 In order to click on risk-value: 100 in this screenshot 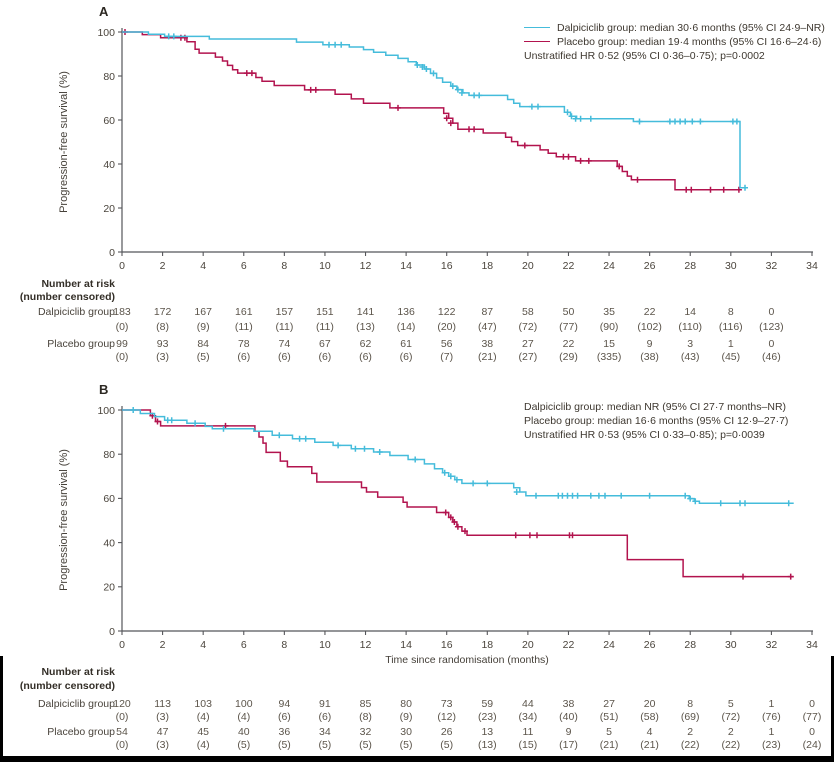, I will do `click(244, 704)`.